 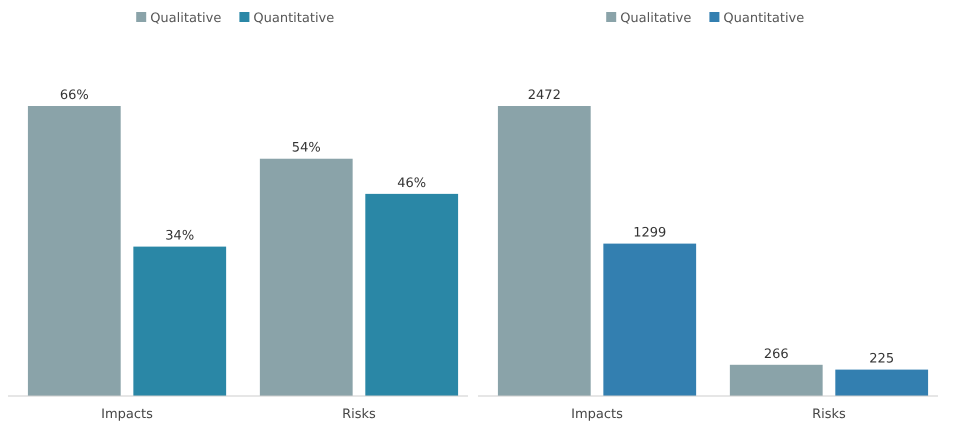 I want to click on data-label: 1299, so click(x=649, y=233).